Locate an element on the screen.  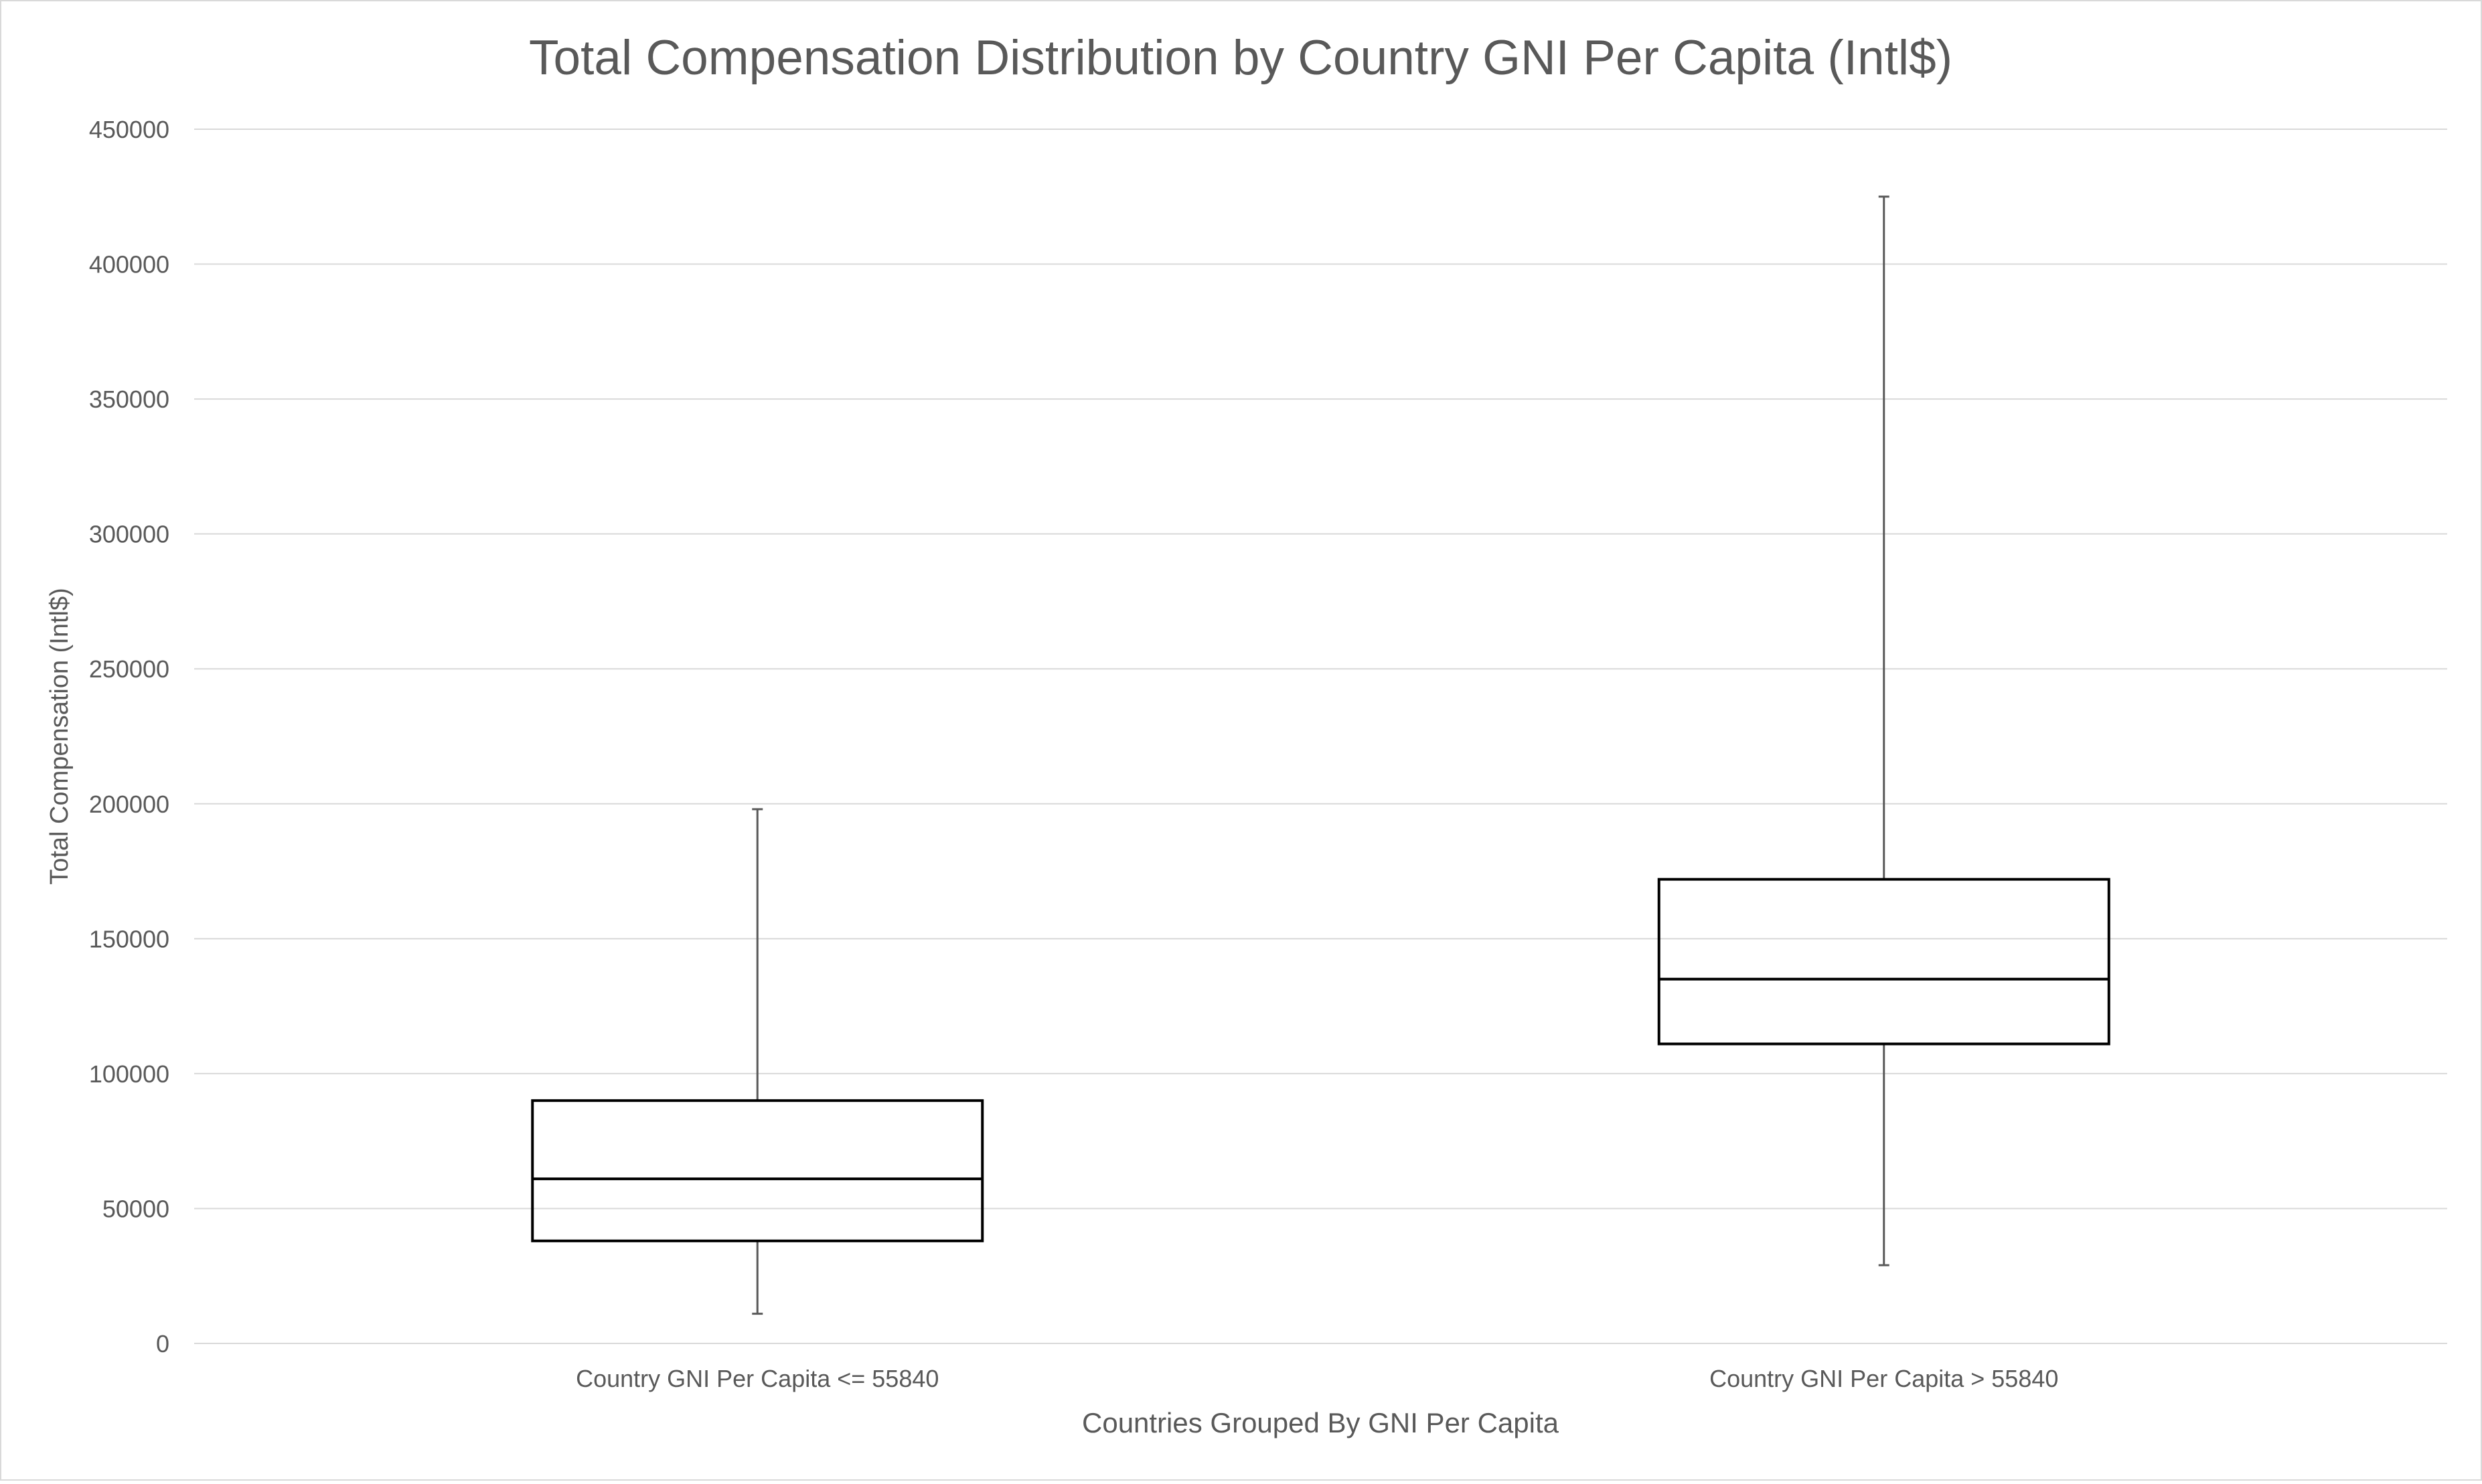
y-tick-label: 450000 is located at coordinates (129, 129).